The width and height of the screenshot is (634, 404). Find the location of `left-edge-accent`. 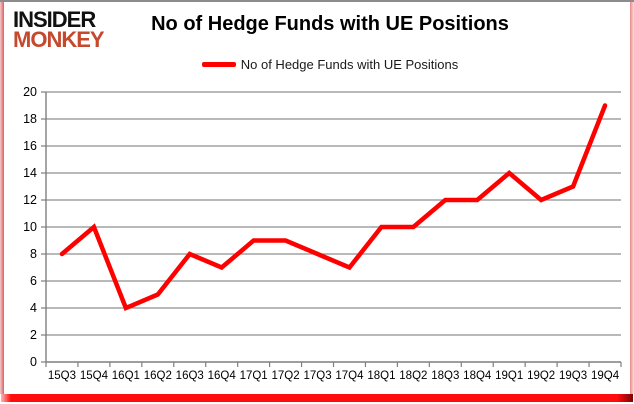

left-edge-accent is located at coordinates (2, 198).